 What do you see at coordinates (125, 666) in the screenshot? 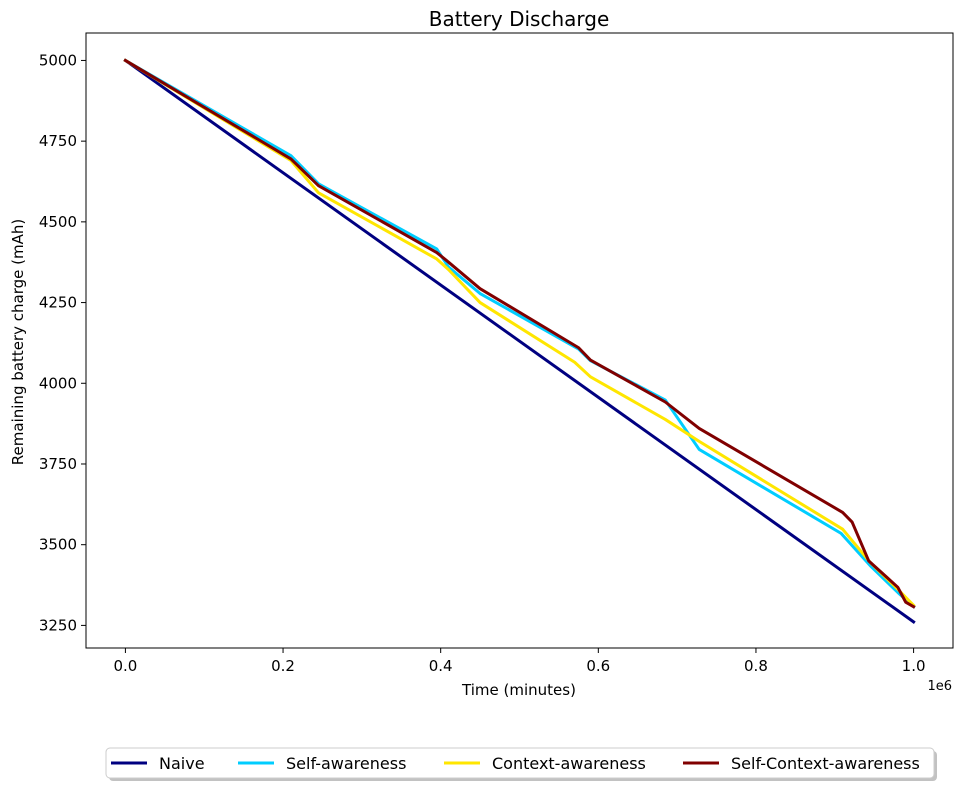
I see `x-tick-label: 0.0` at bounding box center [125, 666].